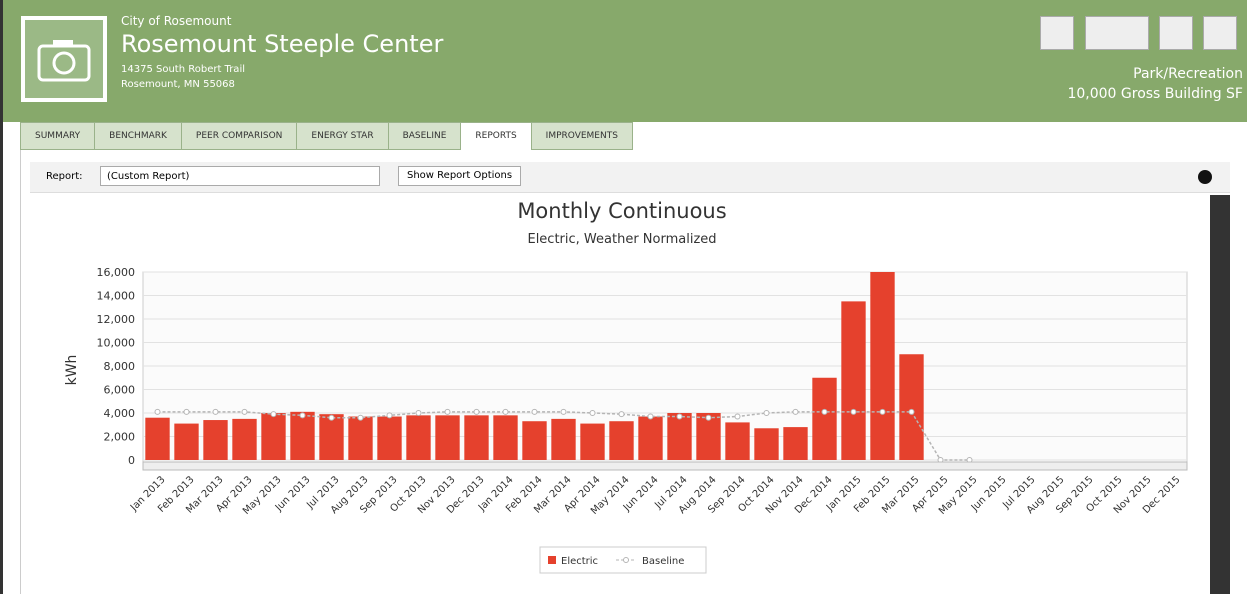  Describe the element at coordinates (116, 343) in the screenshot. I see `y-tick-label: 10,000` at that location.